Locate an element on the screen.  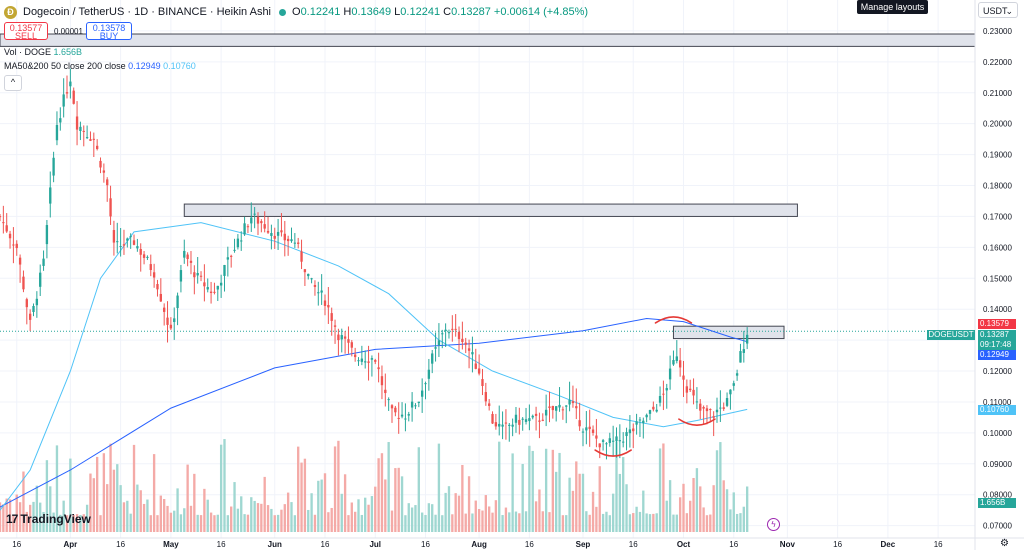
chevron-down-icon: ⌄ is located at coordinates (1009, 11).